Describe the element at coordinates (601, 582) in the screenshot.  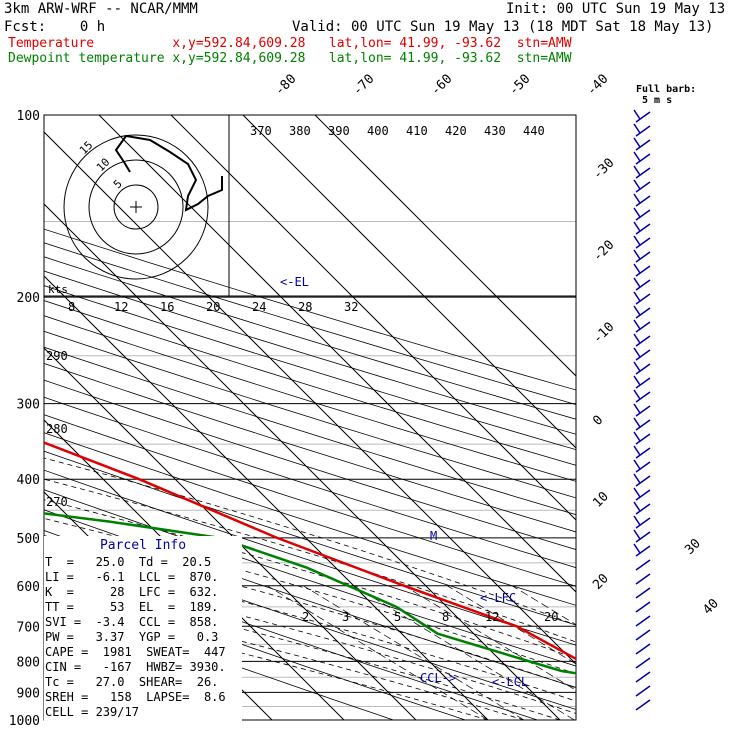
I see `temperature-tick-label: 20` at that location.